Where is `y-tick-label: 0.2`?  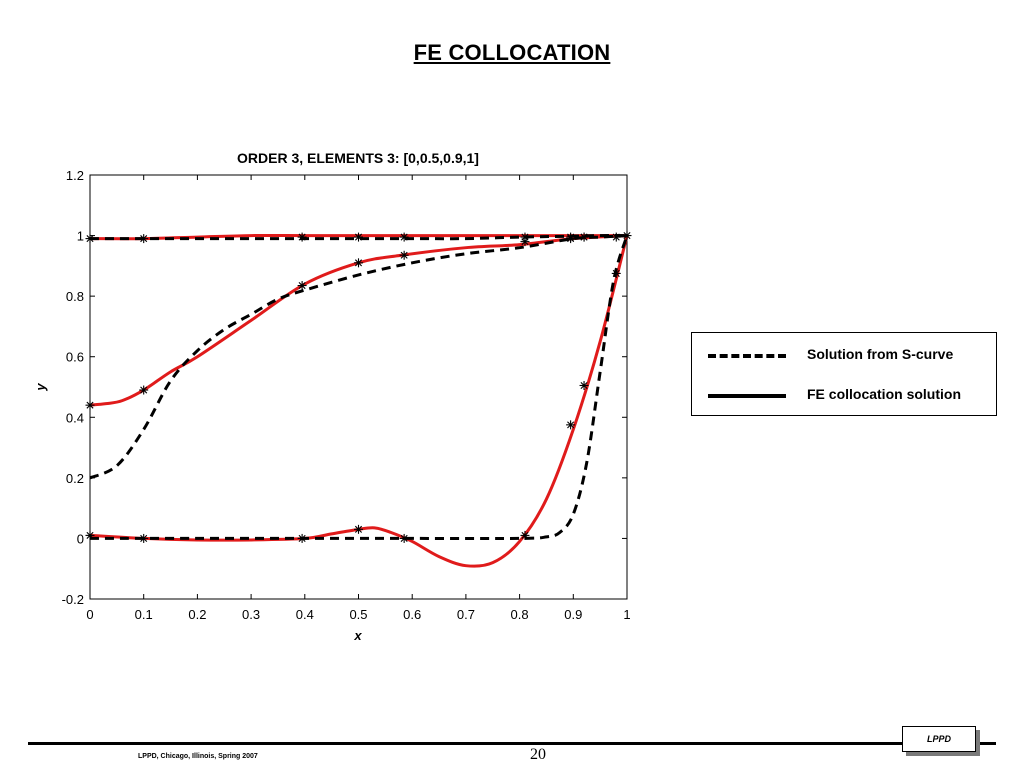
y-tick-label: 0.2 is located at coordinates (75, 478).